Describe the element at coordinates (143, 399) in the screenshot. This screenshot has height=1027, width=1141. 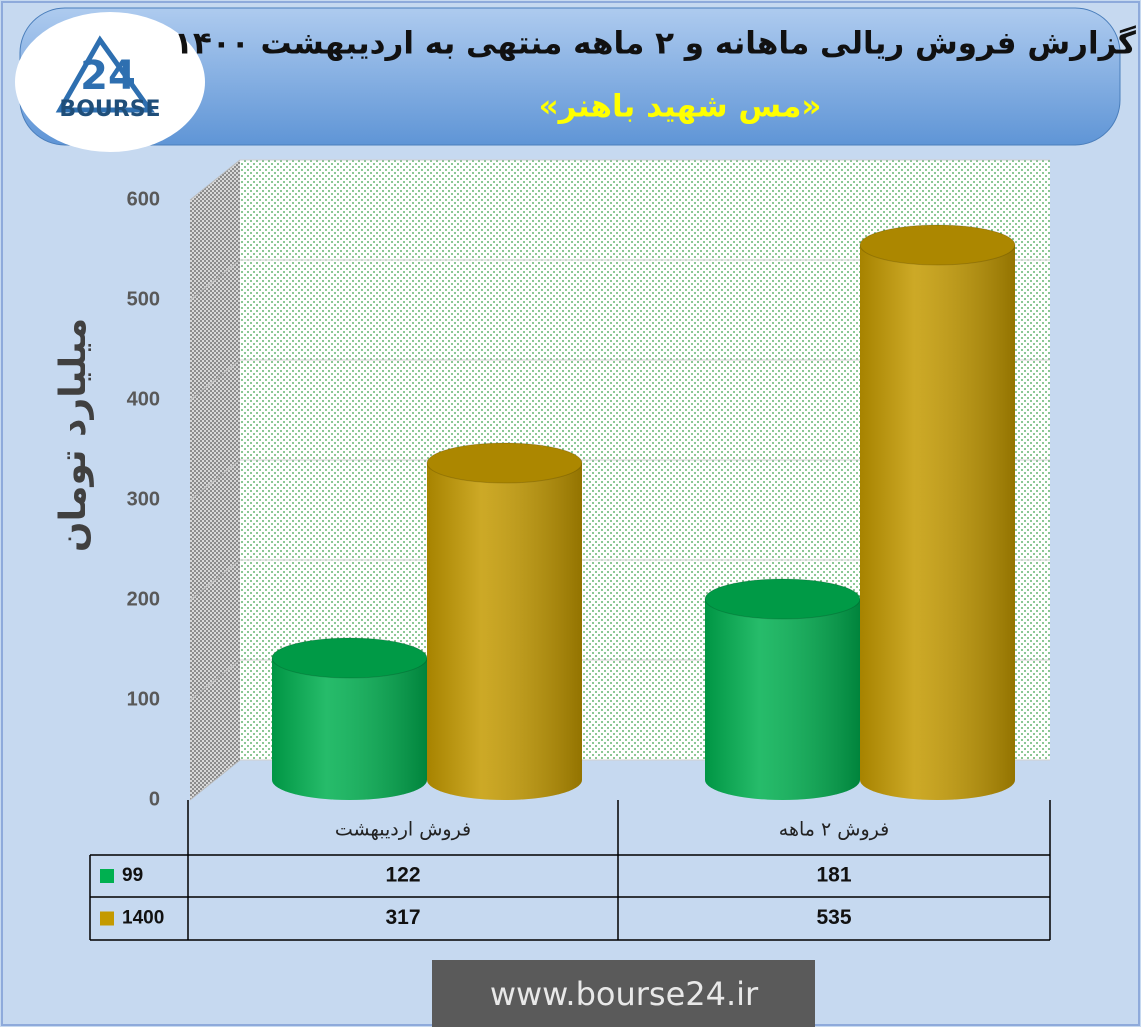
I see `y-tick-label: 400` at that location.